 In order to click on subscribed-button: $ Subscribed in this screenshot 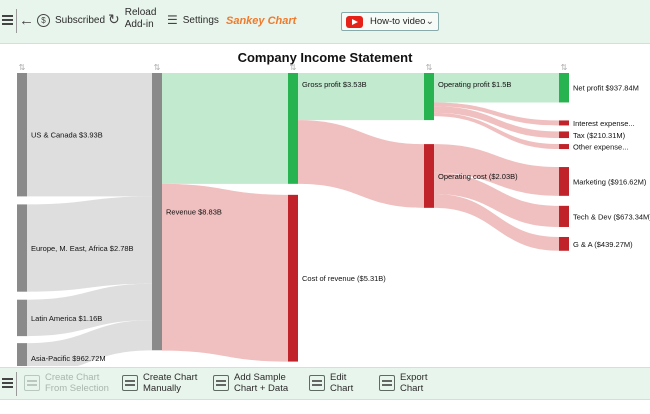, I will do `click(71, 20)`.